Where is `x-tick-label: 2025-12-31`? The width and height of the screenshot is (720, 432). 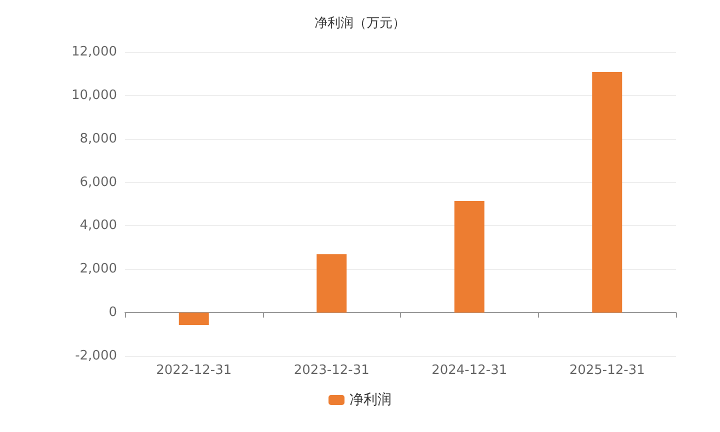
x-tick-label: 2025-12-31 is located at coordinates (607, 370).